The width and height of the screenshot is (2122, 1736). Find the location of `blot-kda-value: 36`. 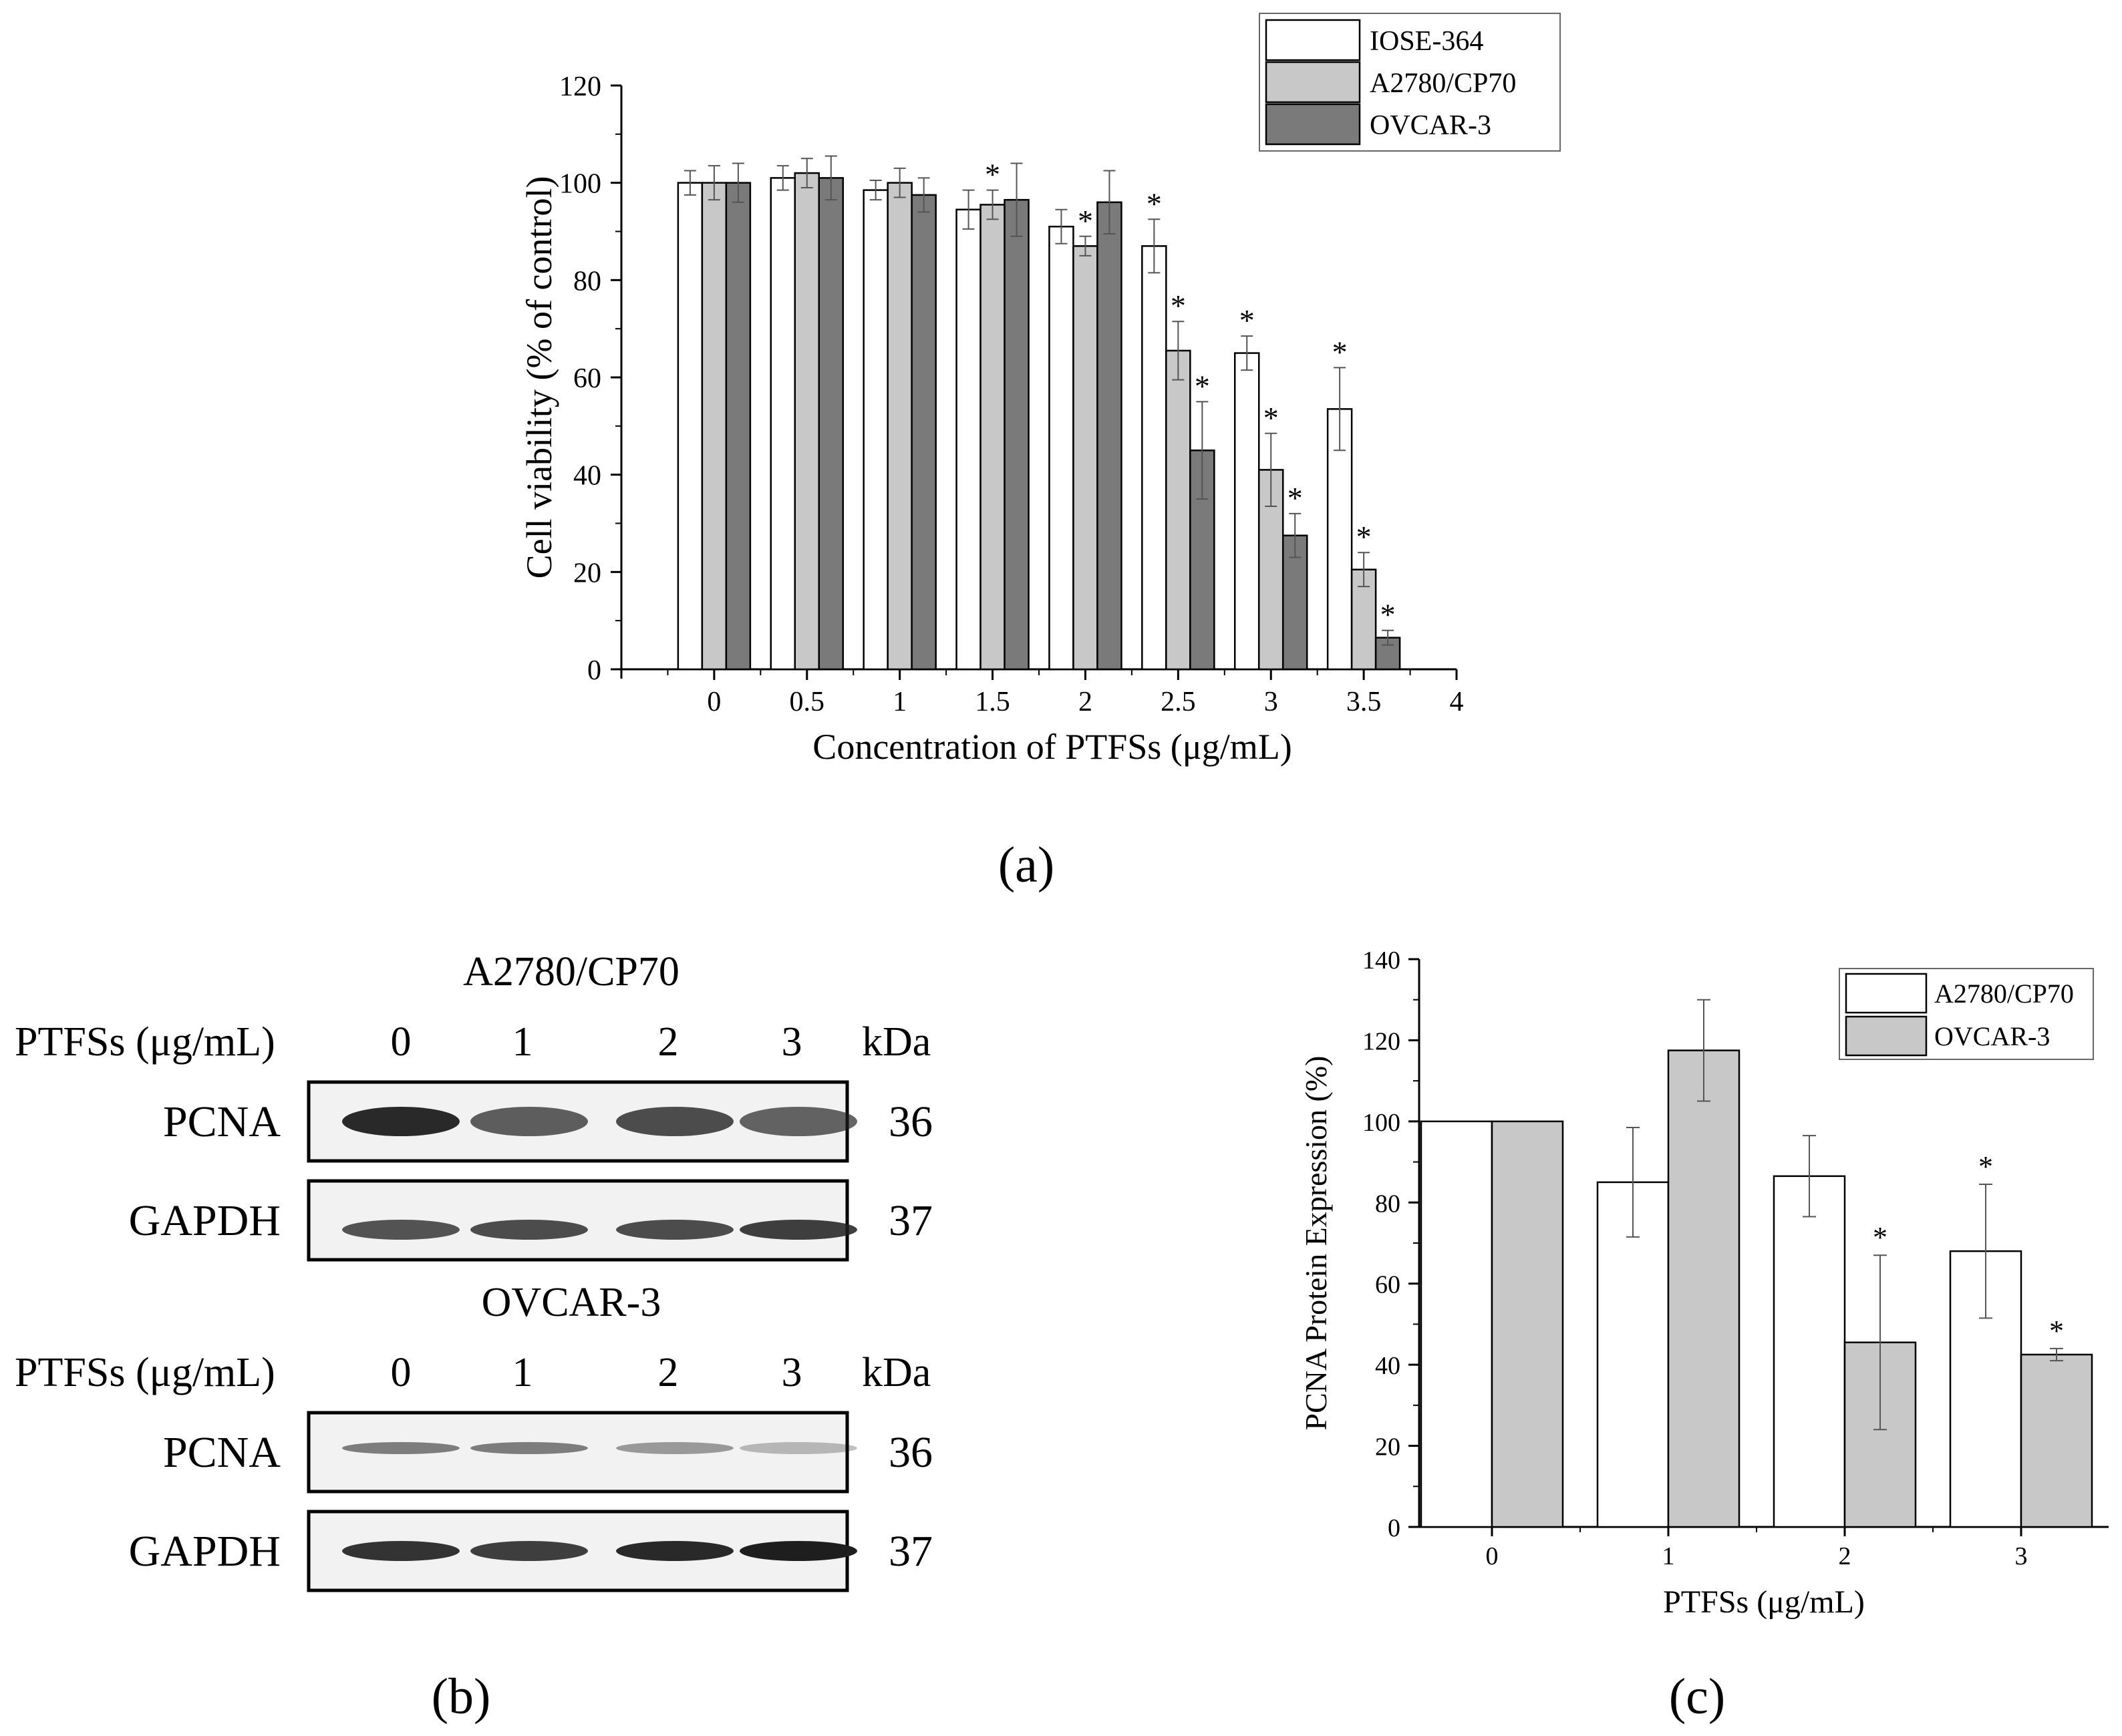

blot-kda-value: 36 is located at coordinates (911, 1453).